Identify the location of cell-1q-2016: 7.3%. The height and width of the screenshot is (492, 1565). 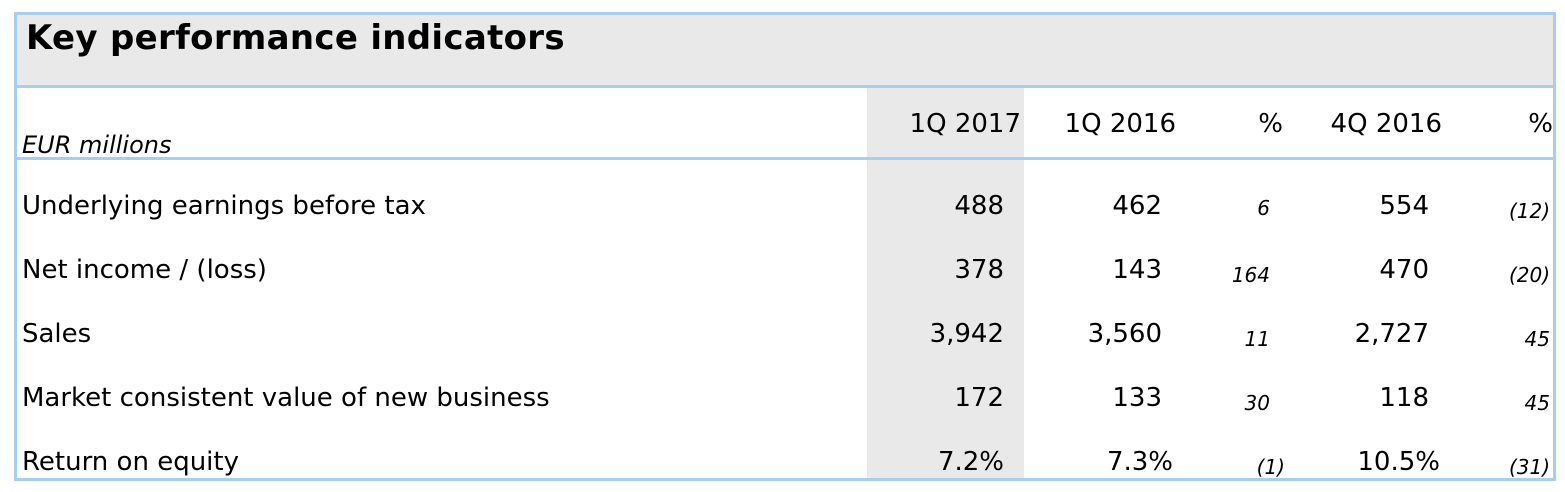
(1139, 462).